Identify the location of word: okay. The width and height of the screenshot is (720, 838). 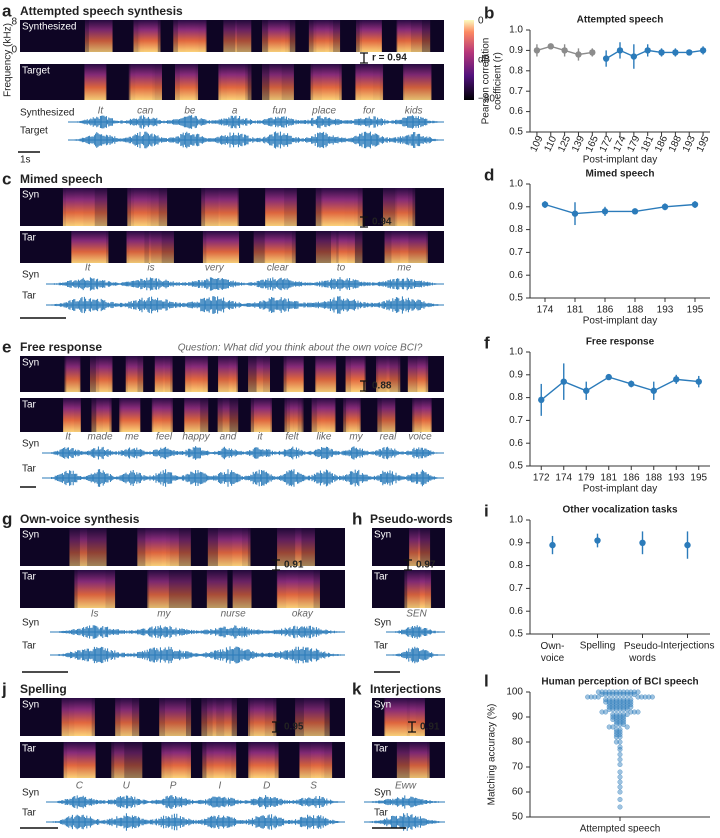
(303, 614).